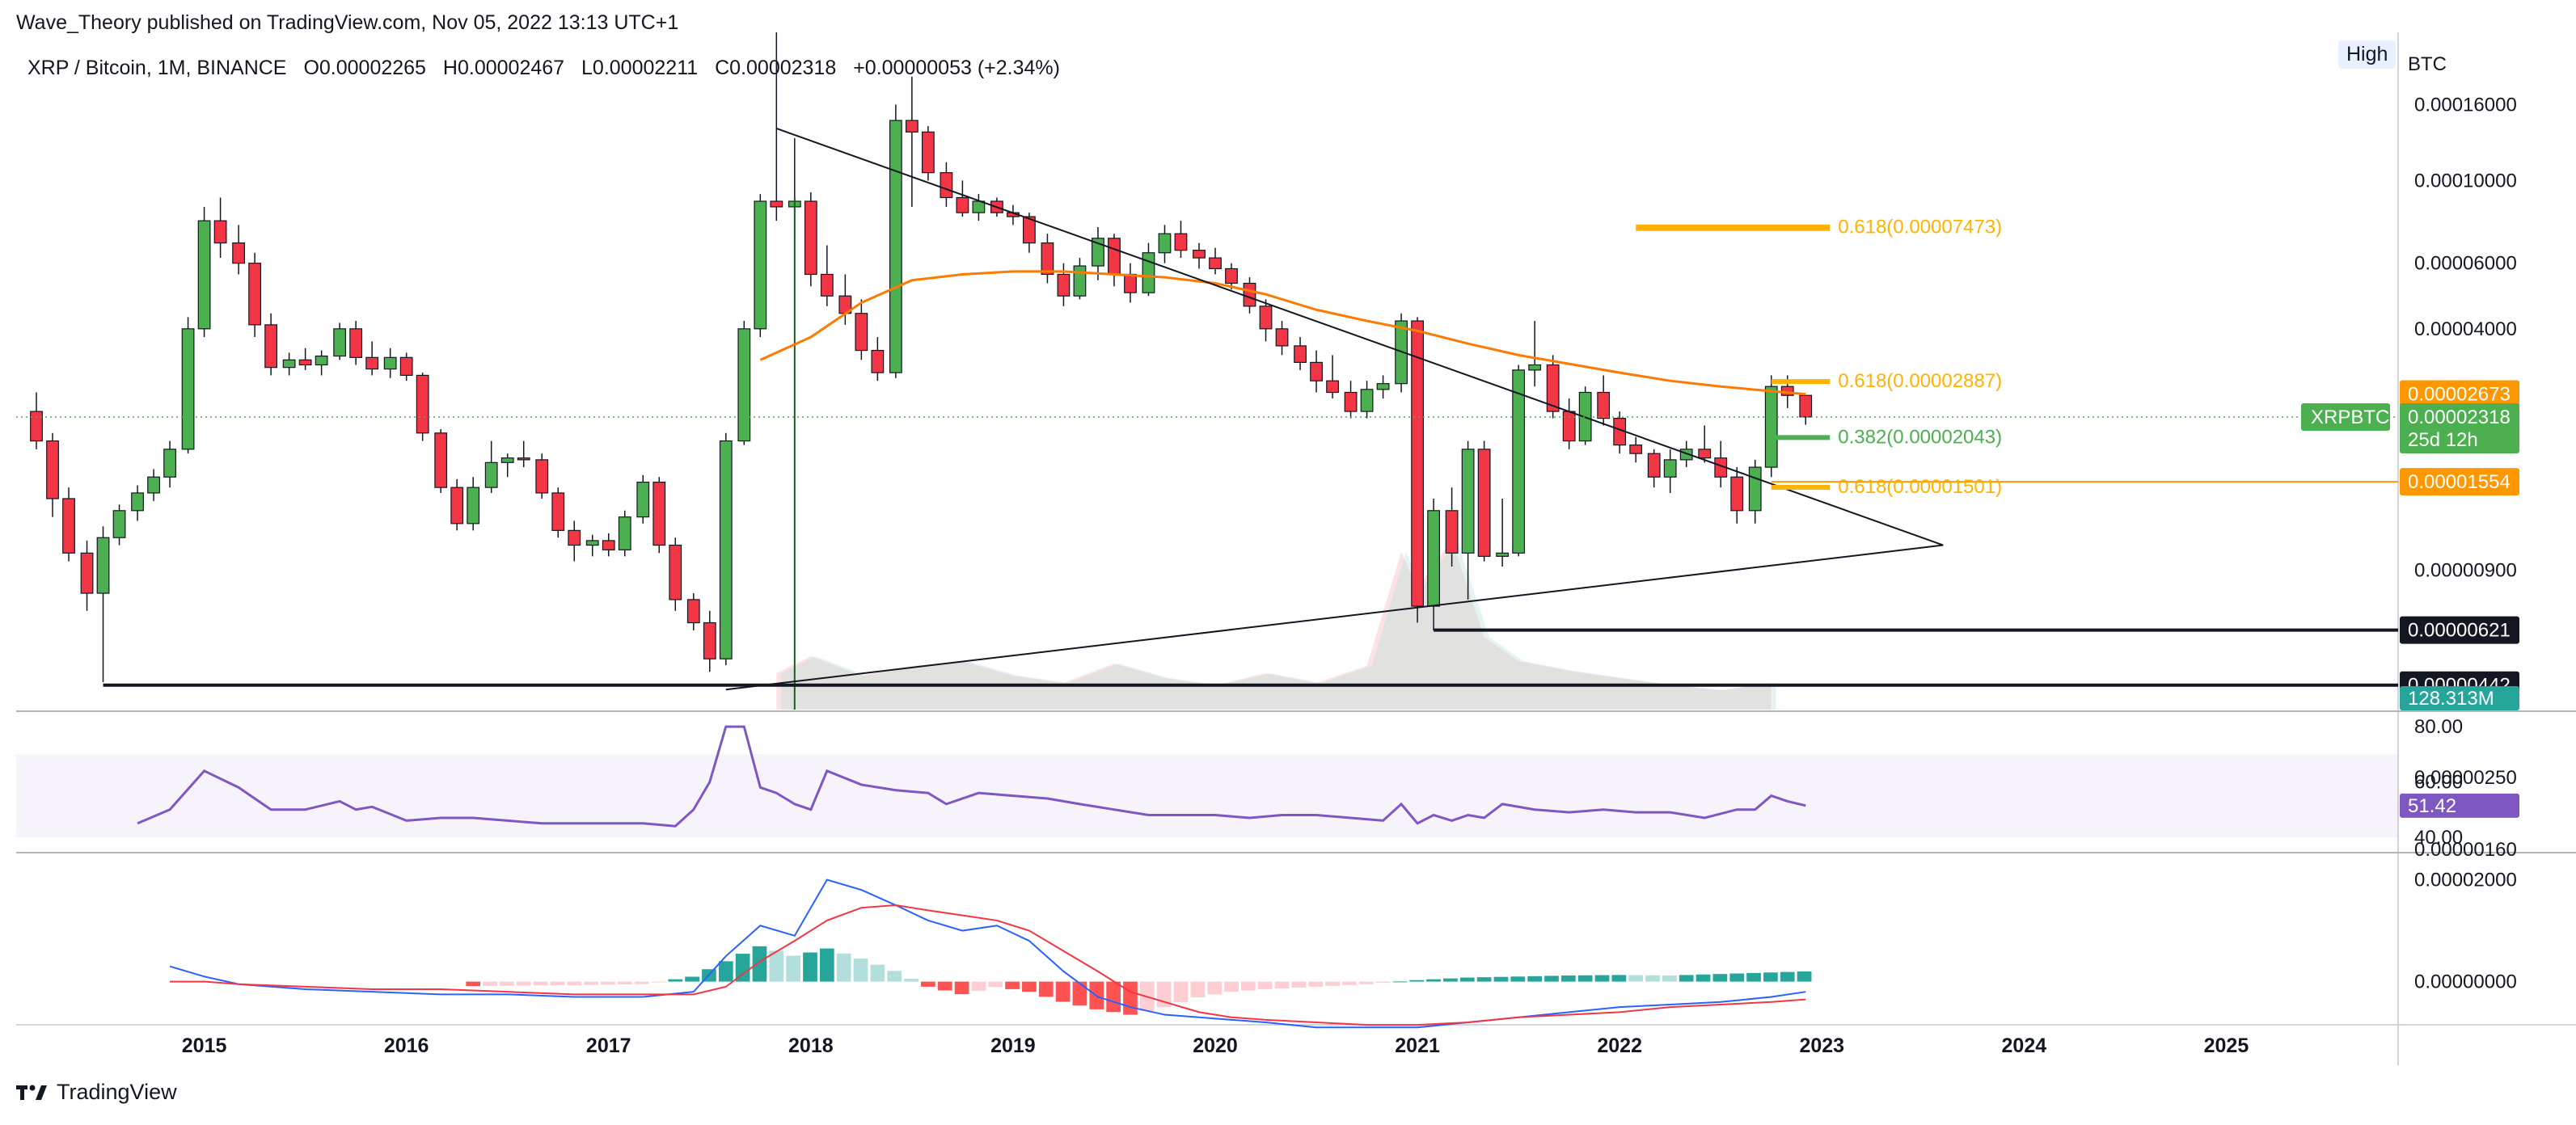  What do you see at coordinates (157, 68) in the screenshot?
I see `legend-symbol: XRP / Bitcoin, 1M, BINANCE` at bounding box center [157, 68].